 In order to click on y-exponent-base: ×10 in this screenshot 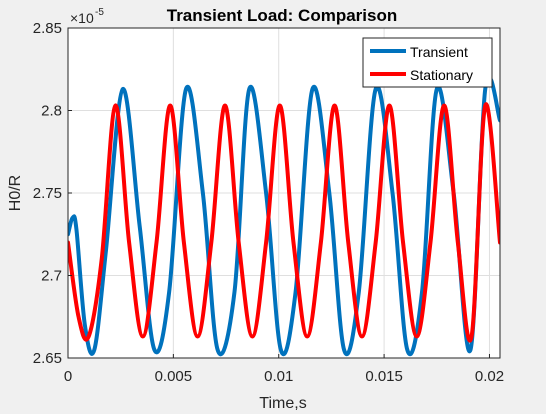, I will do `click(82, 18)`.